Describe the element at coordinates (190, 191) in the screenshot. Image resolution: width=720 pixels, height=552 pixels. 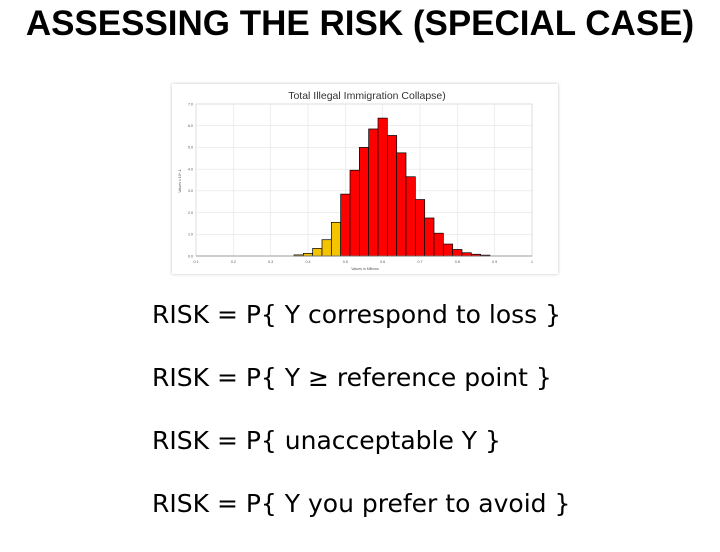
I see `y-tick-label: 3.0` at that location.